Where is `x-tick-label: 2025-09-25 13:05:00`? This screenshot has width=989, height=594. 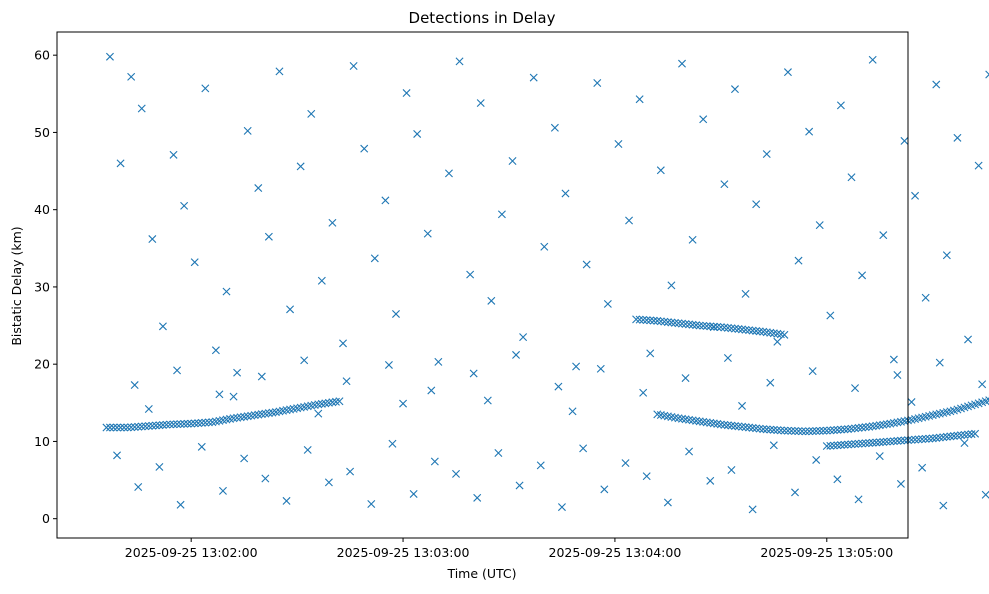 x-tick-label: 2025-09-25 13:05:00 is located at coordinates (826, 552).